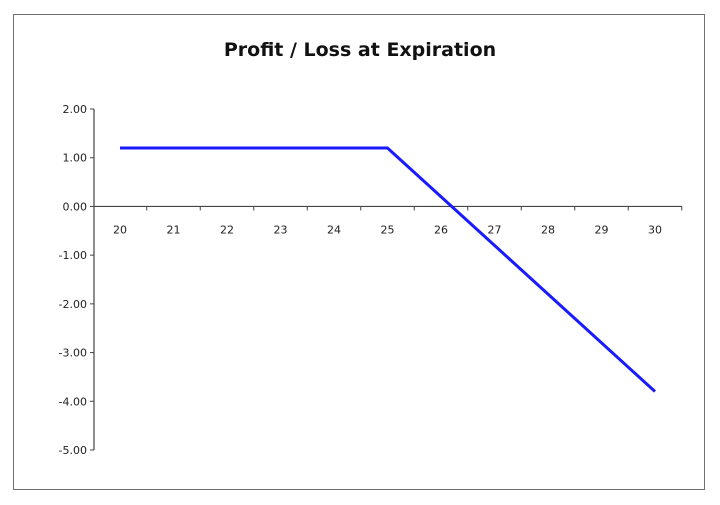  I want to click on x-tick-label: 21, so click(174, 229).